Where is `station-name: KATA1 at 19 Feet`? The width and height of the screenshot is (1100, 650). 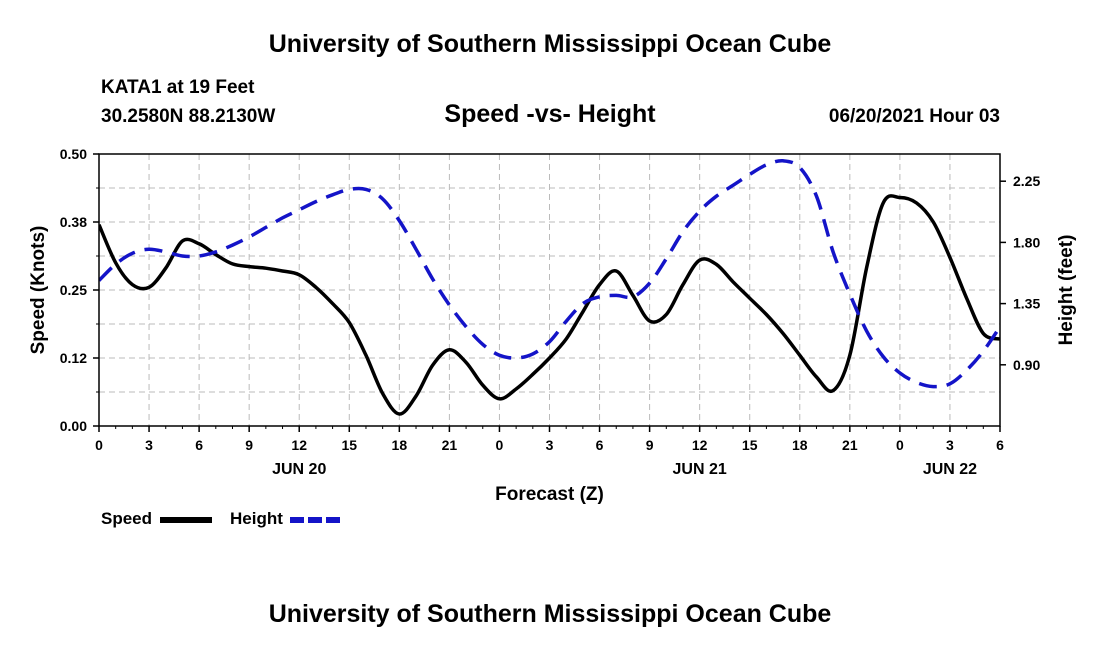
station-name: KATA1 at 19 Feet is located at coordinates (178, 87).